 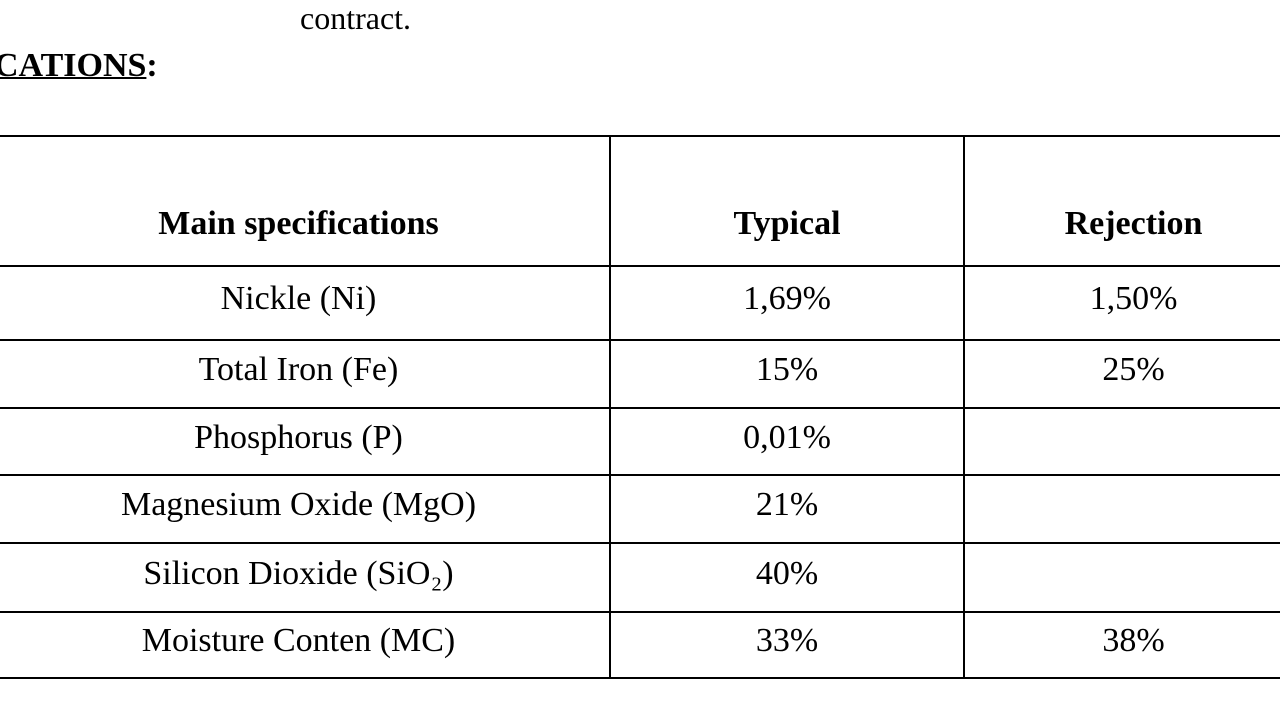 What do you see at coordinates (787, 509) in the screenshot?
I see `table-cell: 21%` at bounding box center [787, 509].